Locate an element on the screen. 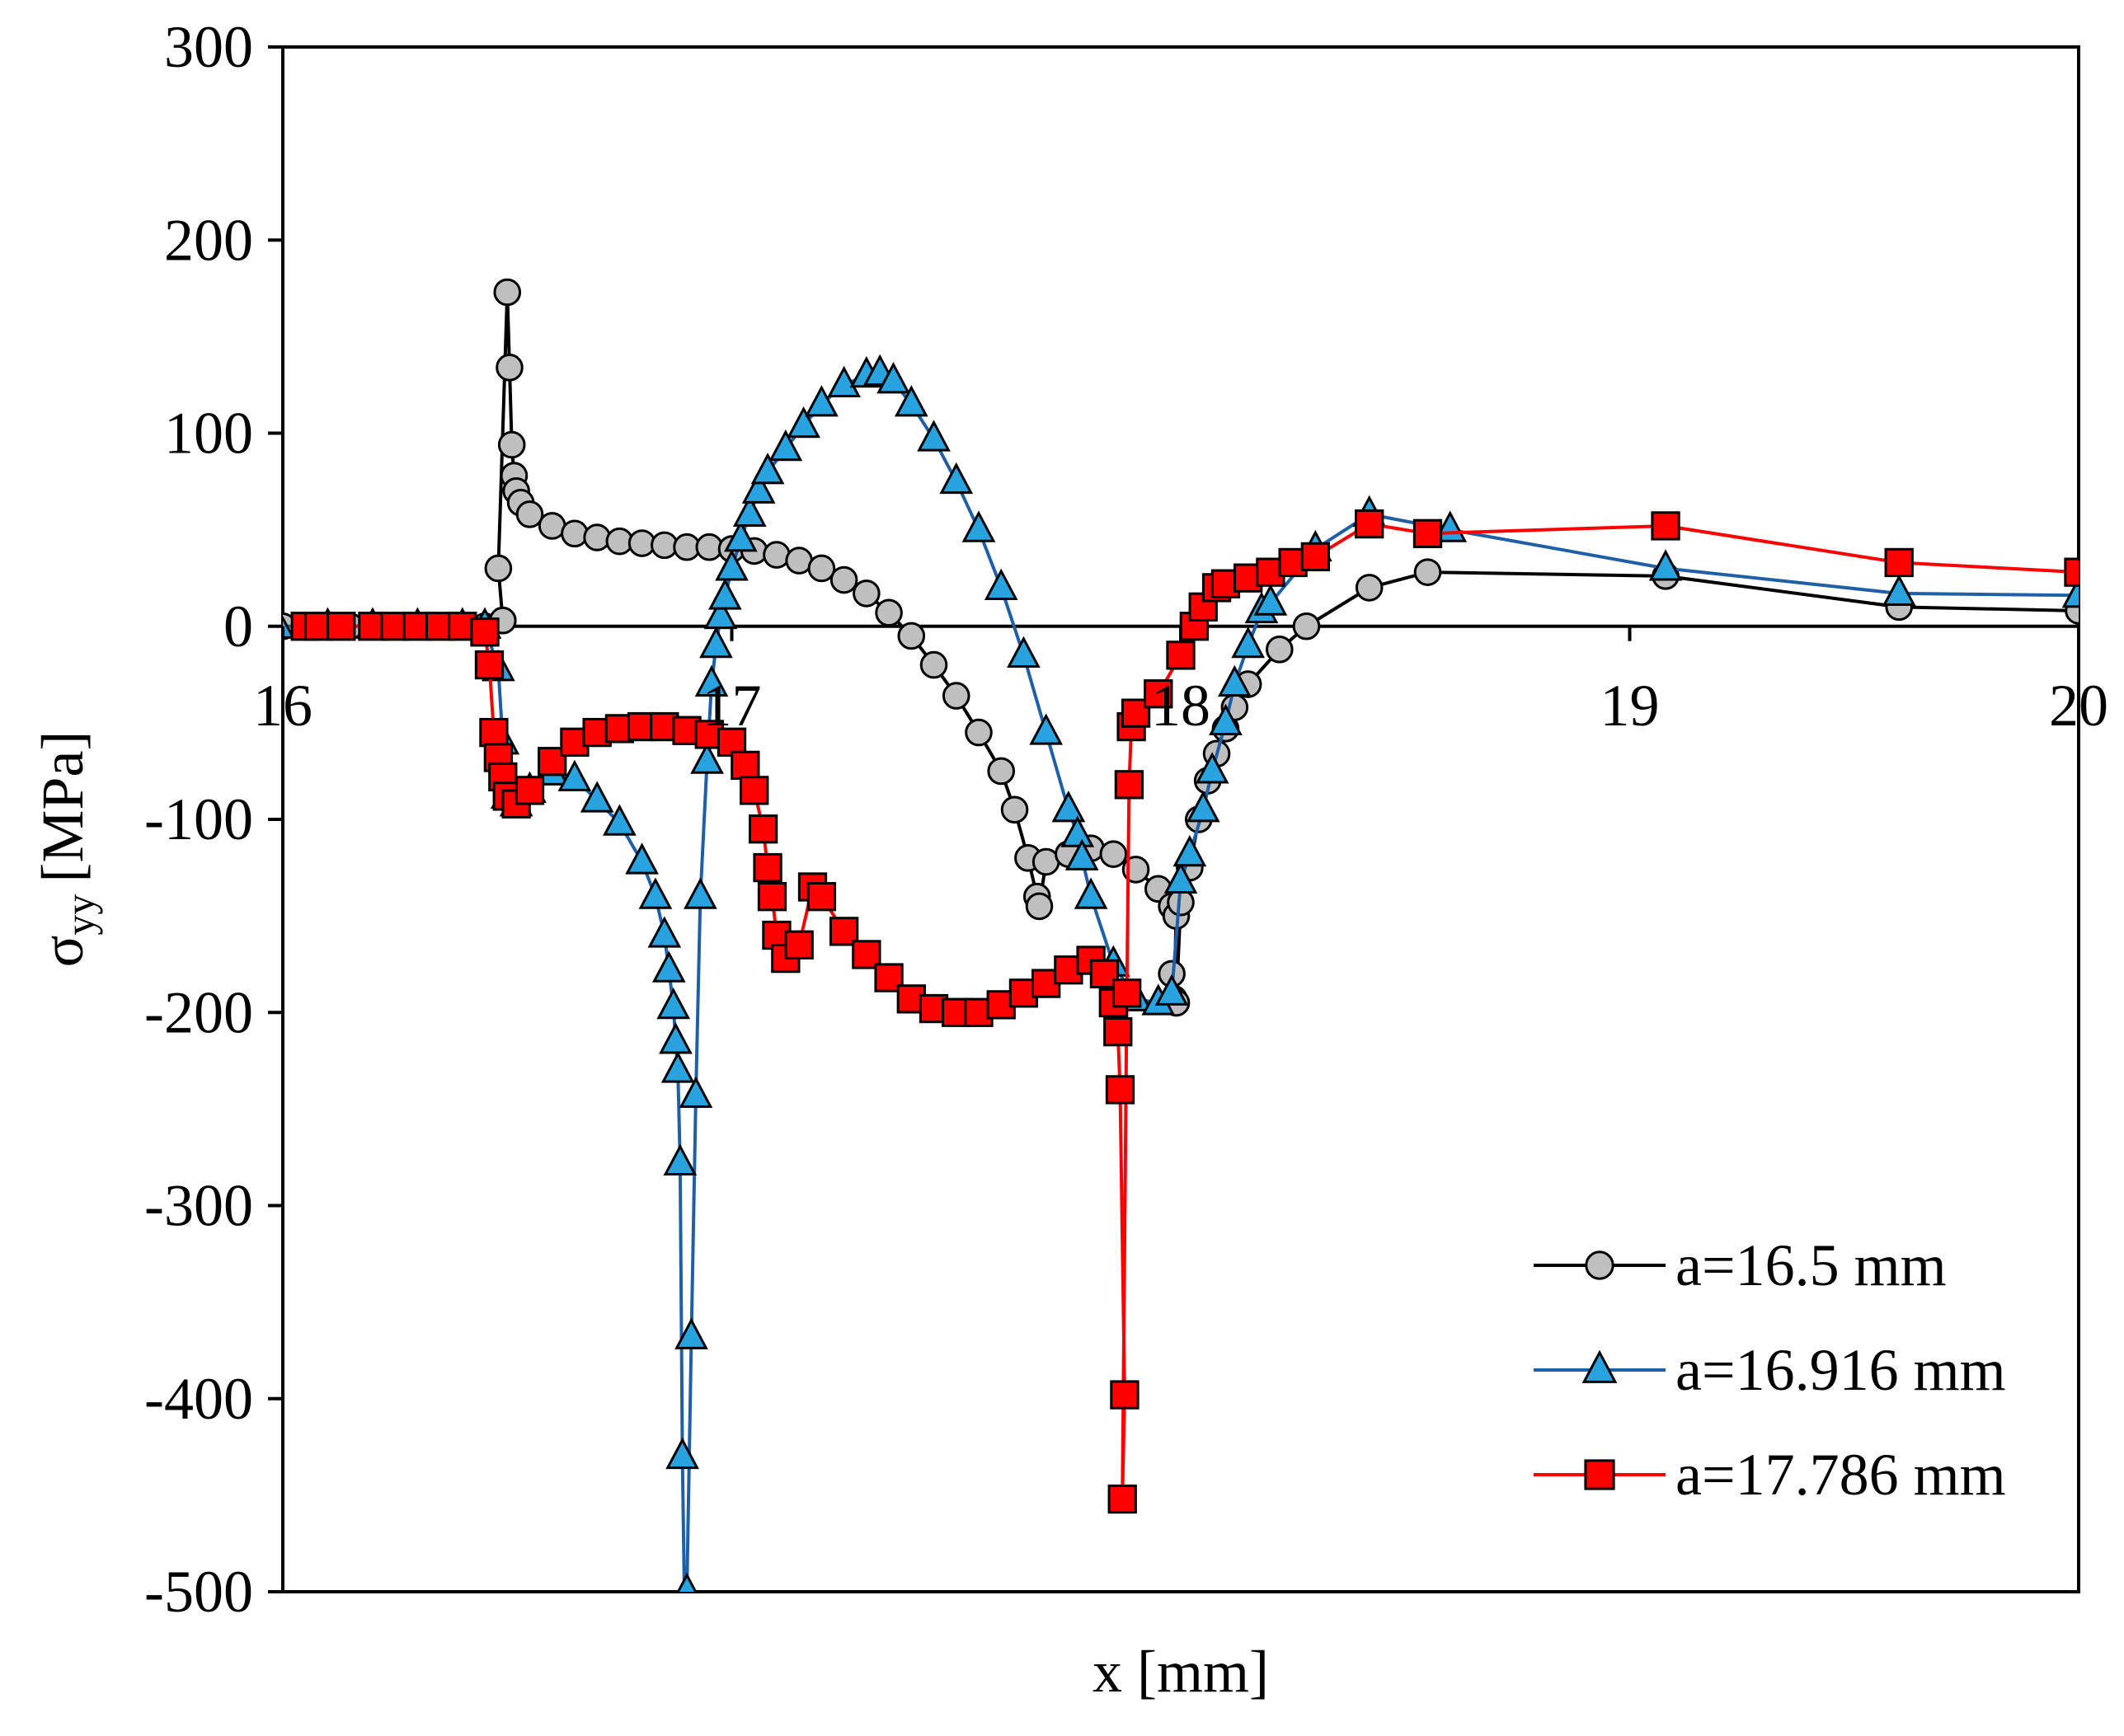 The width and height of the screenshot is (2124, 1736). y-axis-unit: [MPa] is located at coordinates (63, 807).